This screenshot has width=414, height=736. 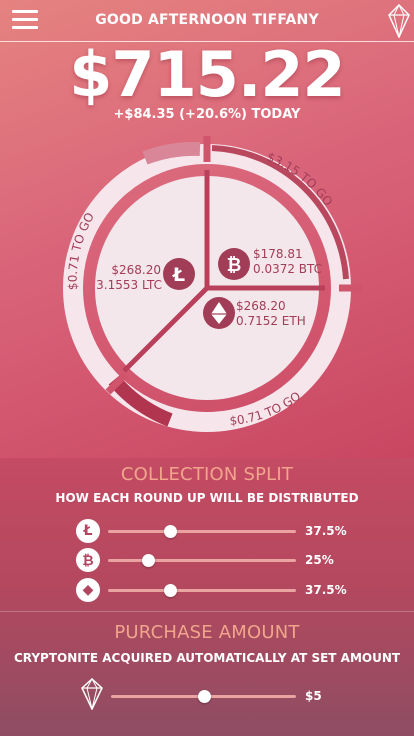 I want to click on btc-split-percent: 25%, so click(x=319, y=560).